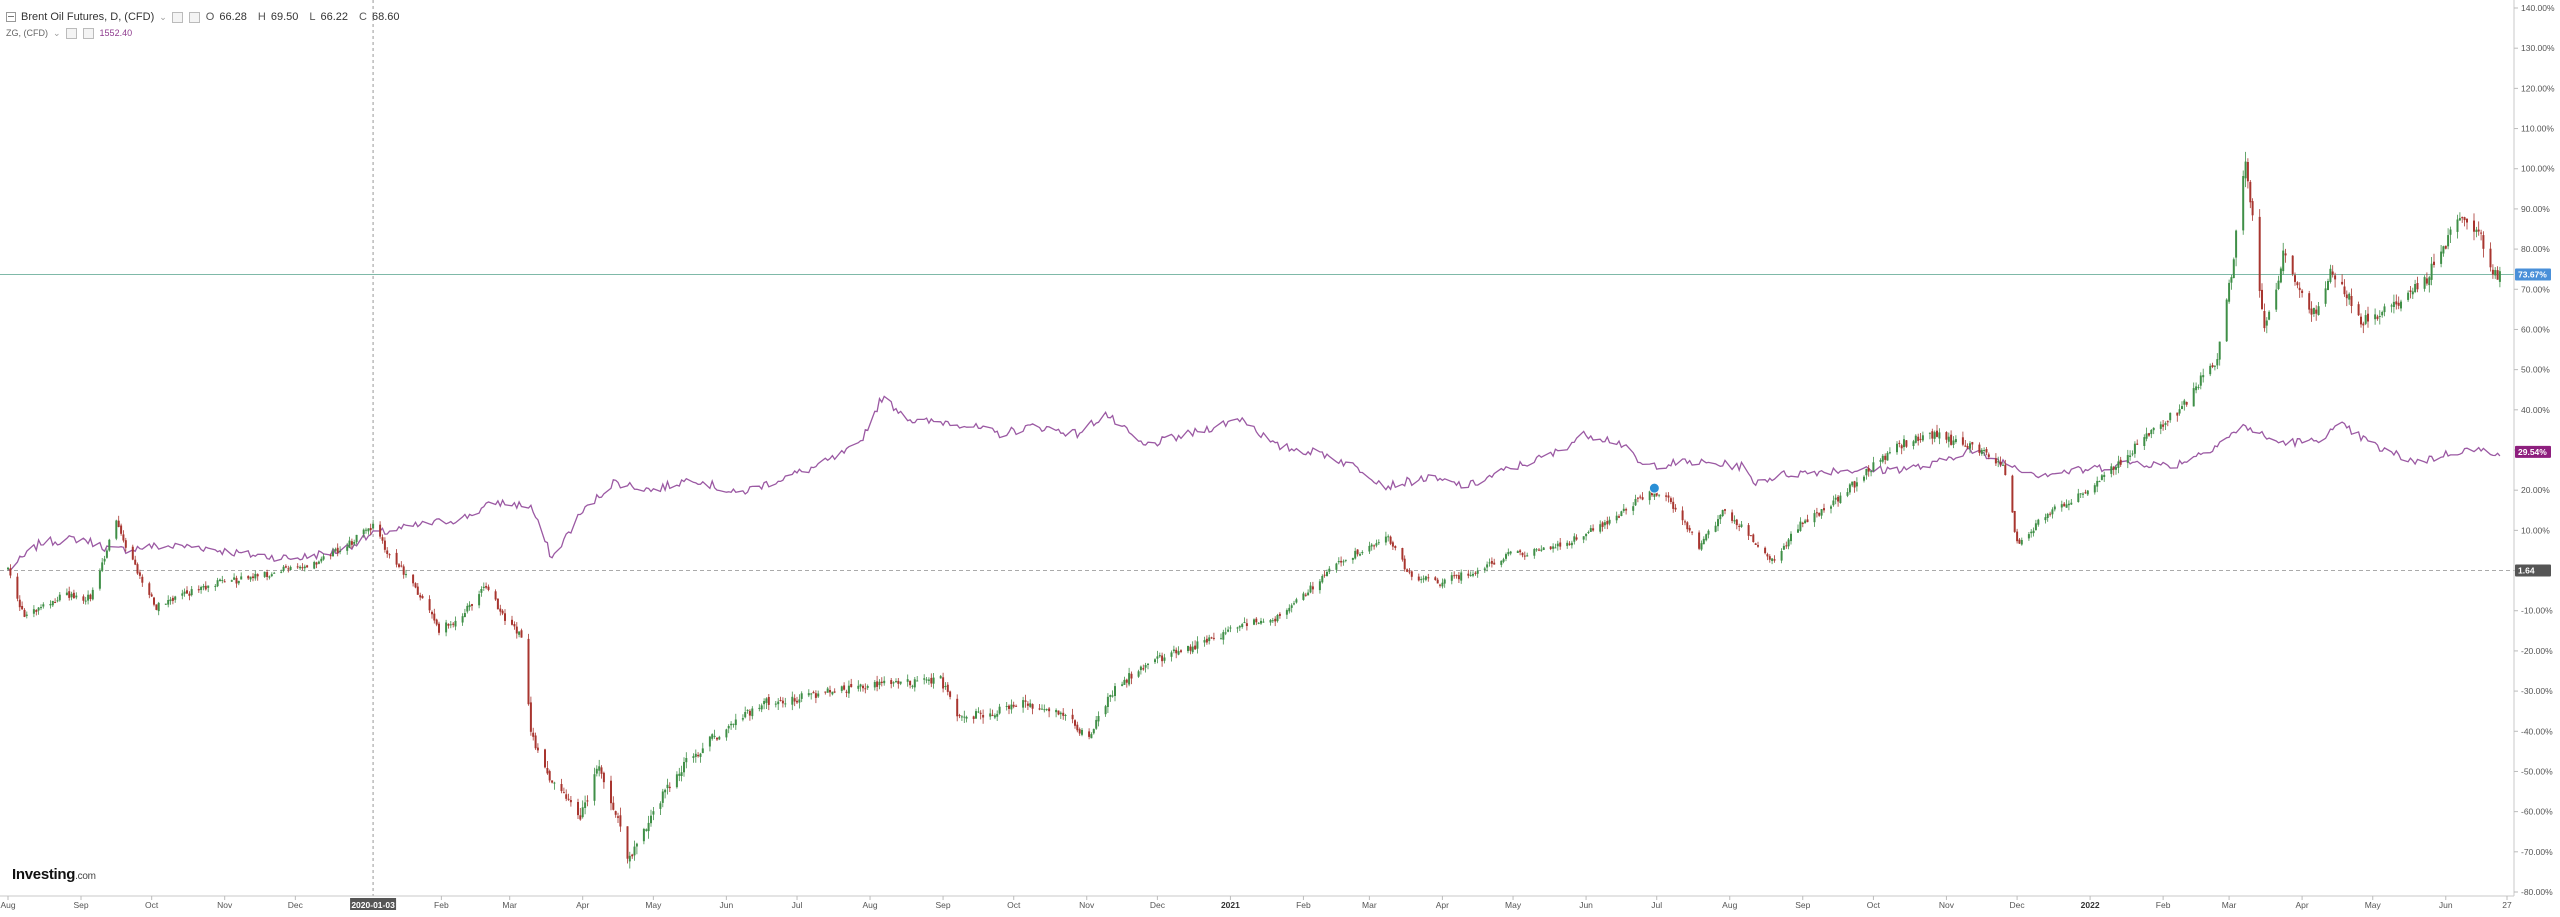  What do you see at coordinates (2535, 370) in the screenshot?
I see `y-tick-label: 50.00%` at bounding box center [2535, 370].